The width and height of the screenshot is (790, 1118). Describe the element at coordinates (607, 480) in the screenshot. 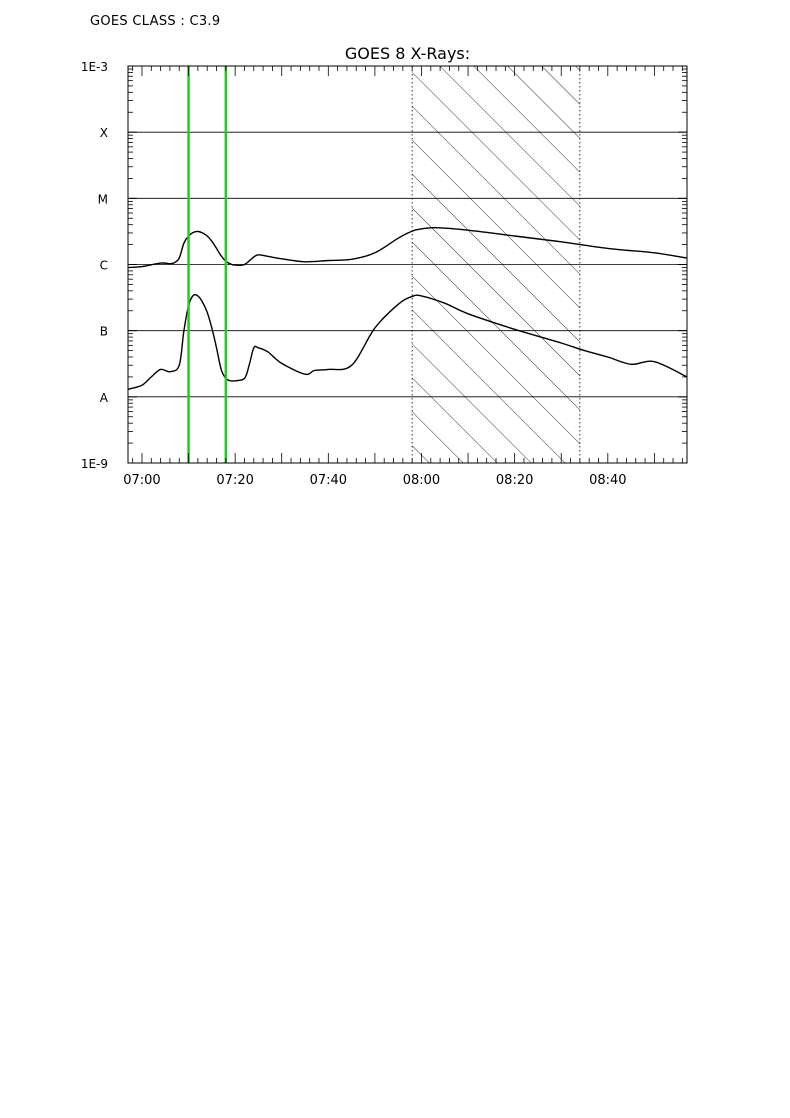

I see `x-tick-label: 08:40` at that location.